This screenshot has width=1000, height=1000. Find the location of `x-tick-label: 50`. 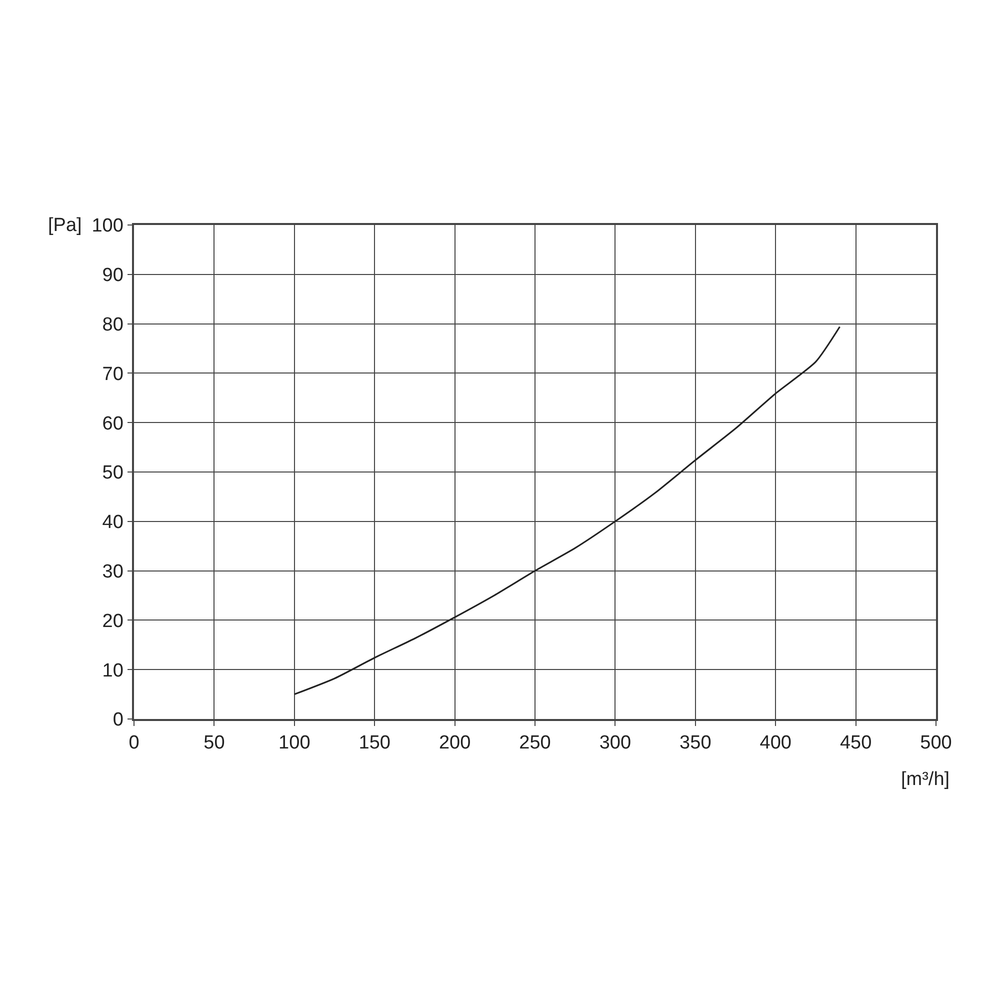

x-tick-label: 50 is located at coordinates (214, 743).